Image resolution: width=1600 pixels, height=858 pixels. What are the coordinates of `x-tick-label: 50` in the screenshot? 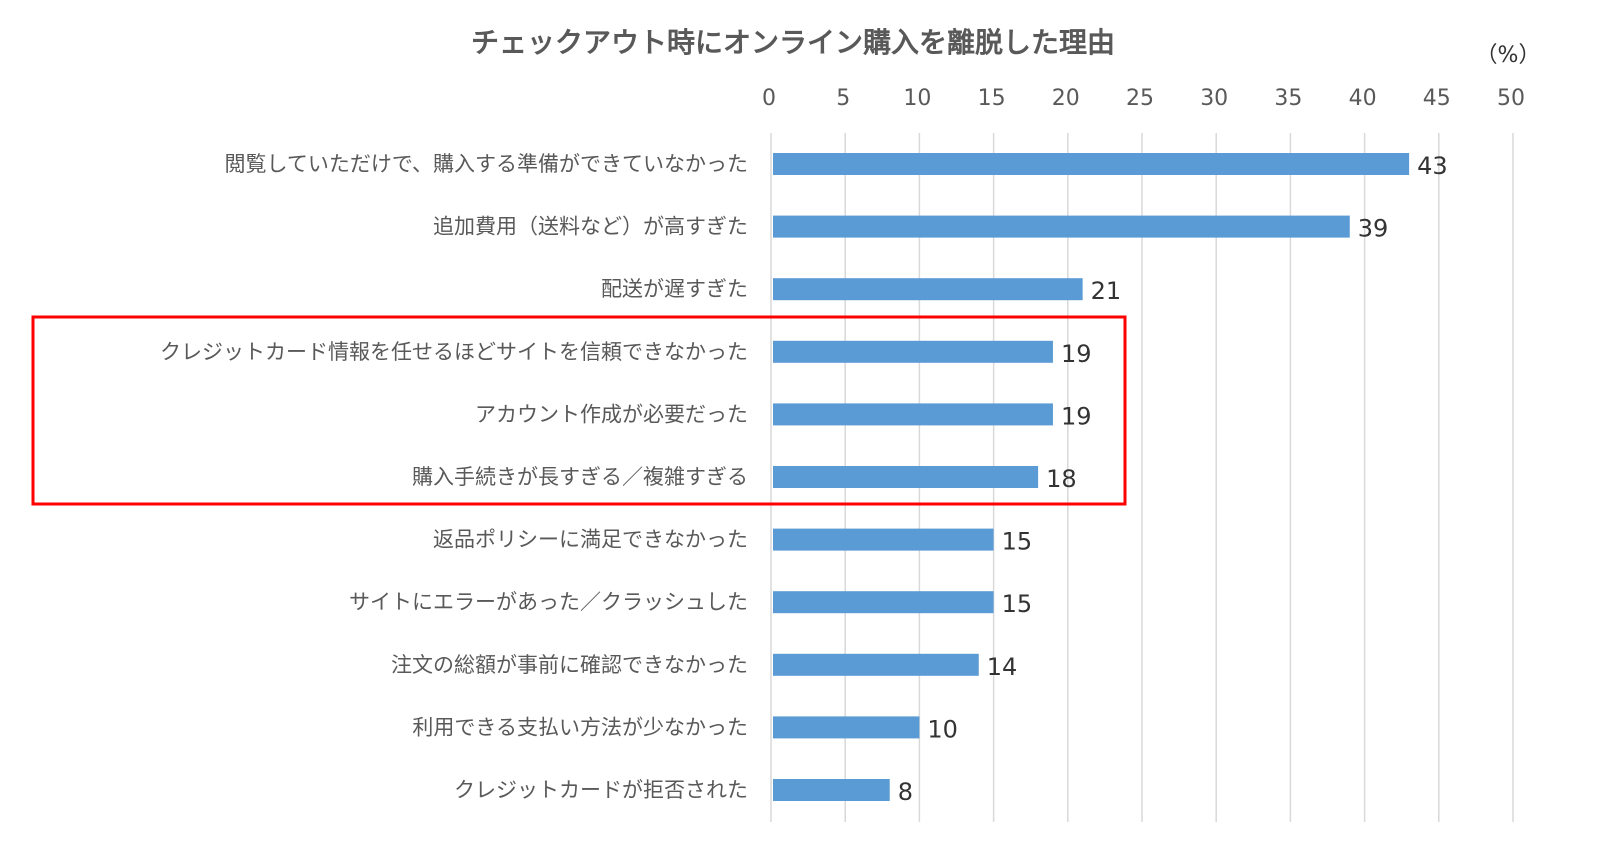 It's located at (1511, 98).